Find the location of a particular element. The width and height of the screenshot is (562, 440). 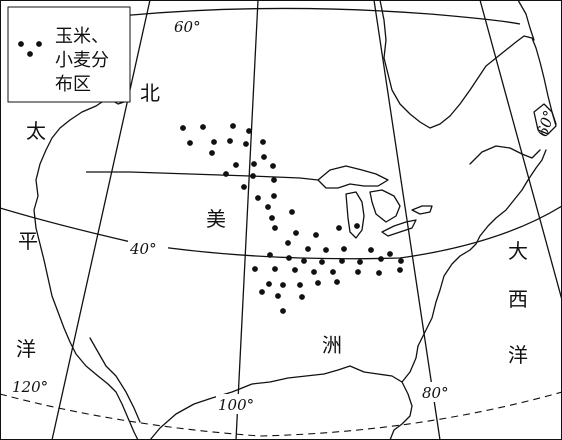

legend-line-3: 布区 is located at coordinates (73, 84).